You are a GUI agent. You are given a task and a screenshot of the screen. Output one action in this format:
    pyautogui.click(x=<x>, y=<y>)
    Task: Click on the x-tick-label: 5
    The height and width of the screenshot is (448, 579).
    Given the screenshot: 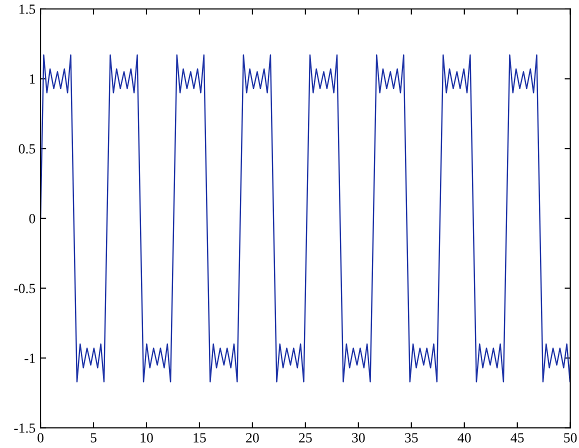 What is the action you would take?
    pyautogui.click(x=93, y=437)
    